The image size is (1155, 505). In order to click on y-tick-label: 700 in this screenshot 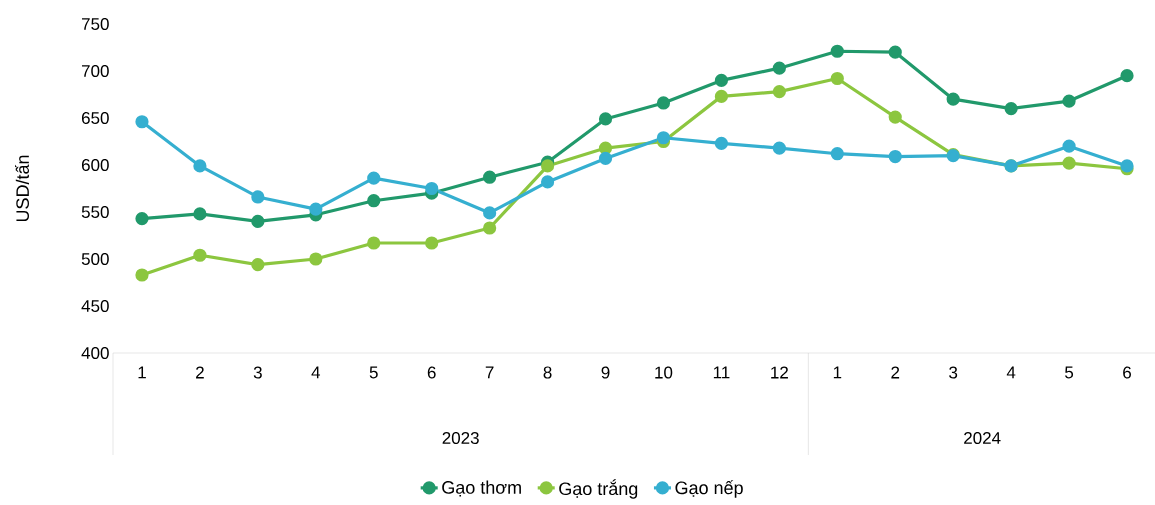, I will do `click(95, 71)`.